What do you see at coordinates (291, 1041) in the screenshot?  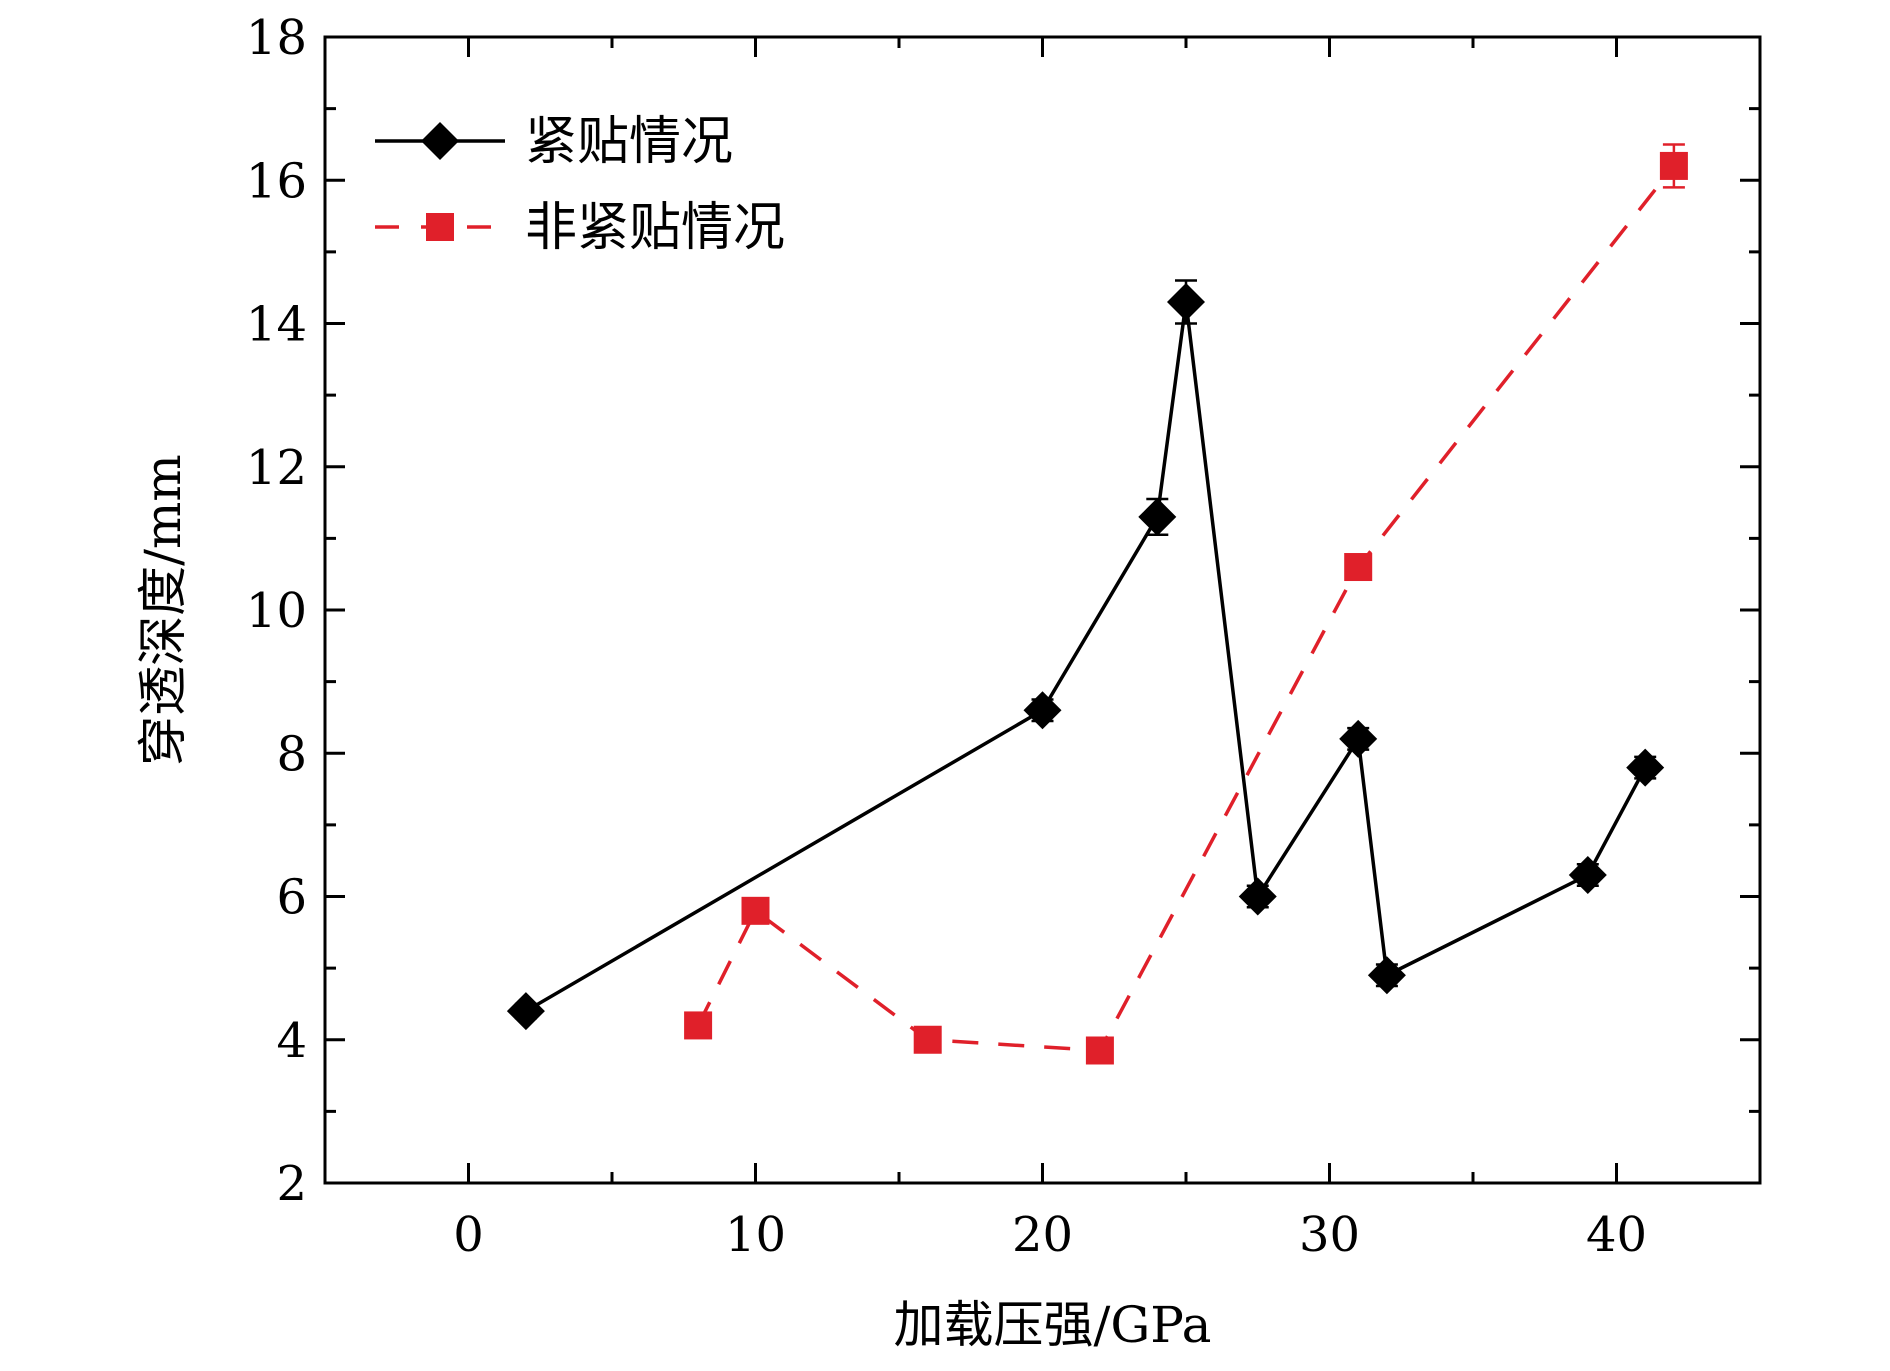 I see `y-tick-label: 4` at bounding box center [291, 1041].